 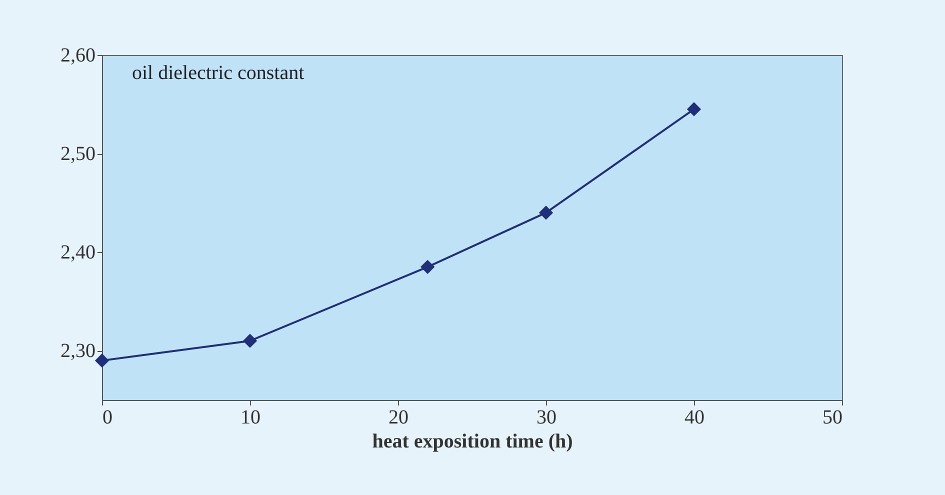 What do you see at coordinates (218, 73) in the screenshot?
I see `annotation: oil dielectric constant` at bounding box center [218, 73].